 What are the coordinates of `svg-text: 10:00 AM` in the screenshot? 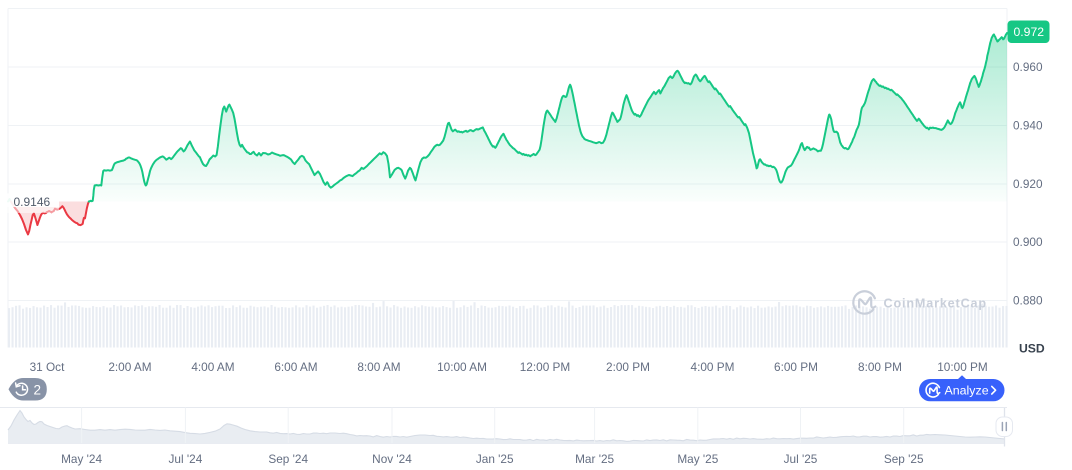 It's located at (462, 367).